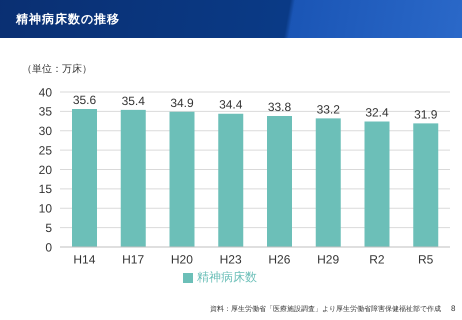  Describe the element at coordinates (45, 169) in the screenshot. I see `y-tick-label: 20` at that location.